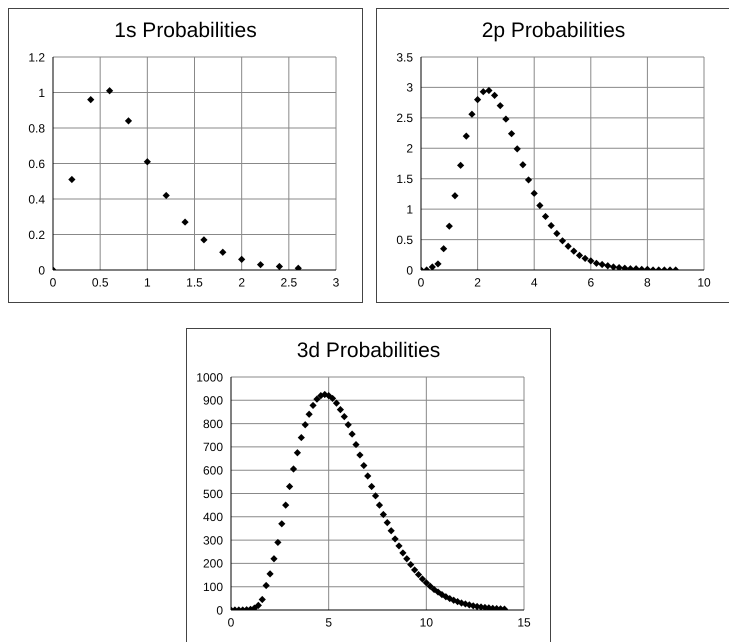  What do you see at coordinates (195, 283) in the screenshot?
I see `x-tick-label: 1.5` at bounding box center [195, 283].